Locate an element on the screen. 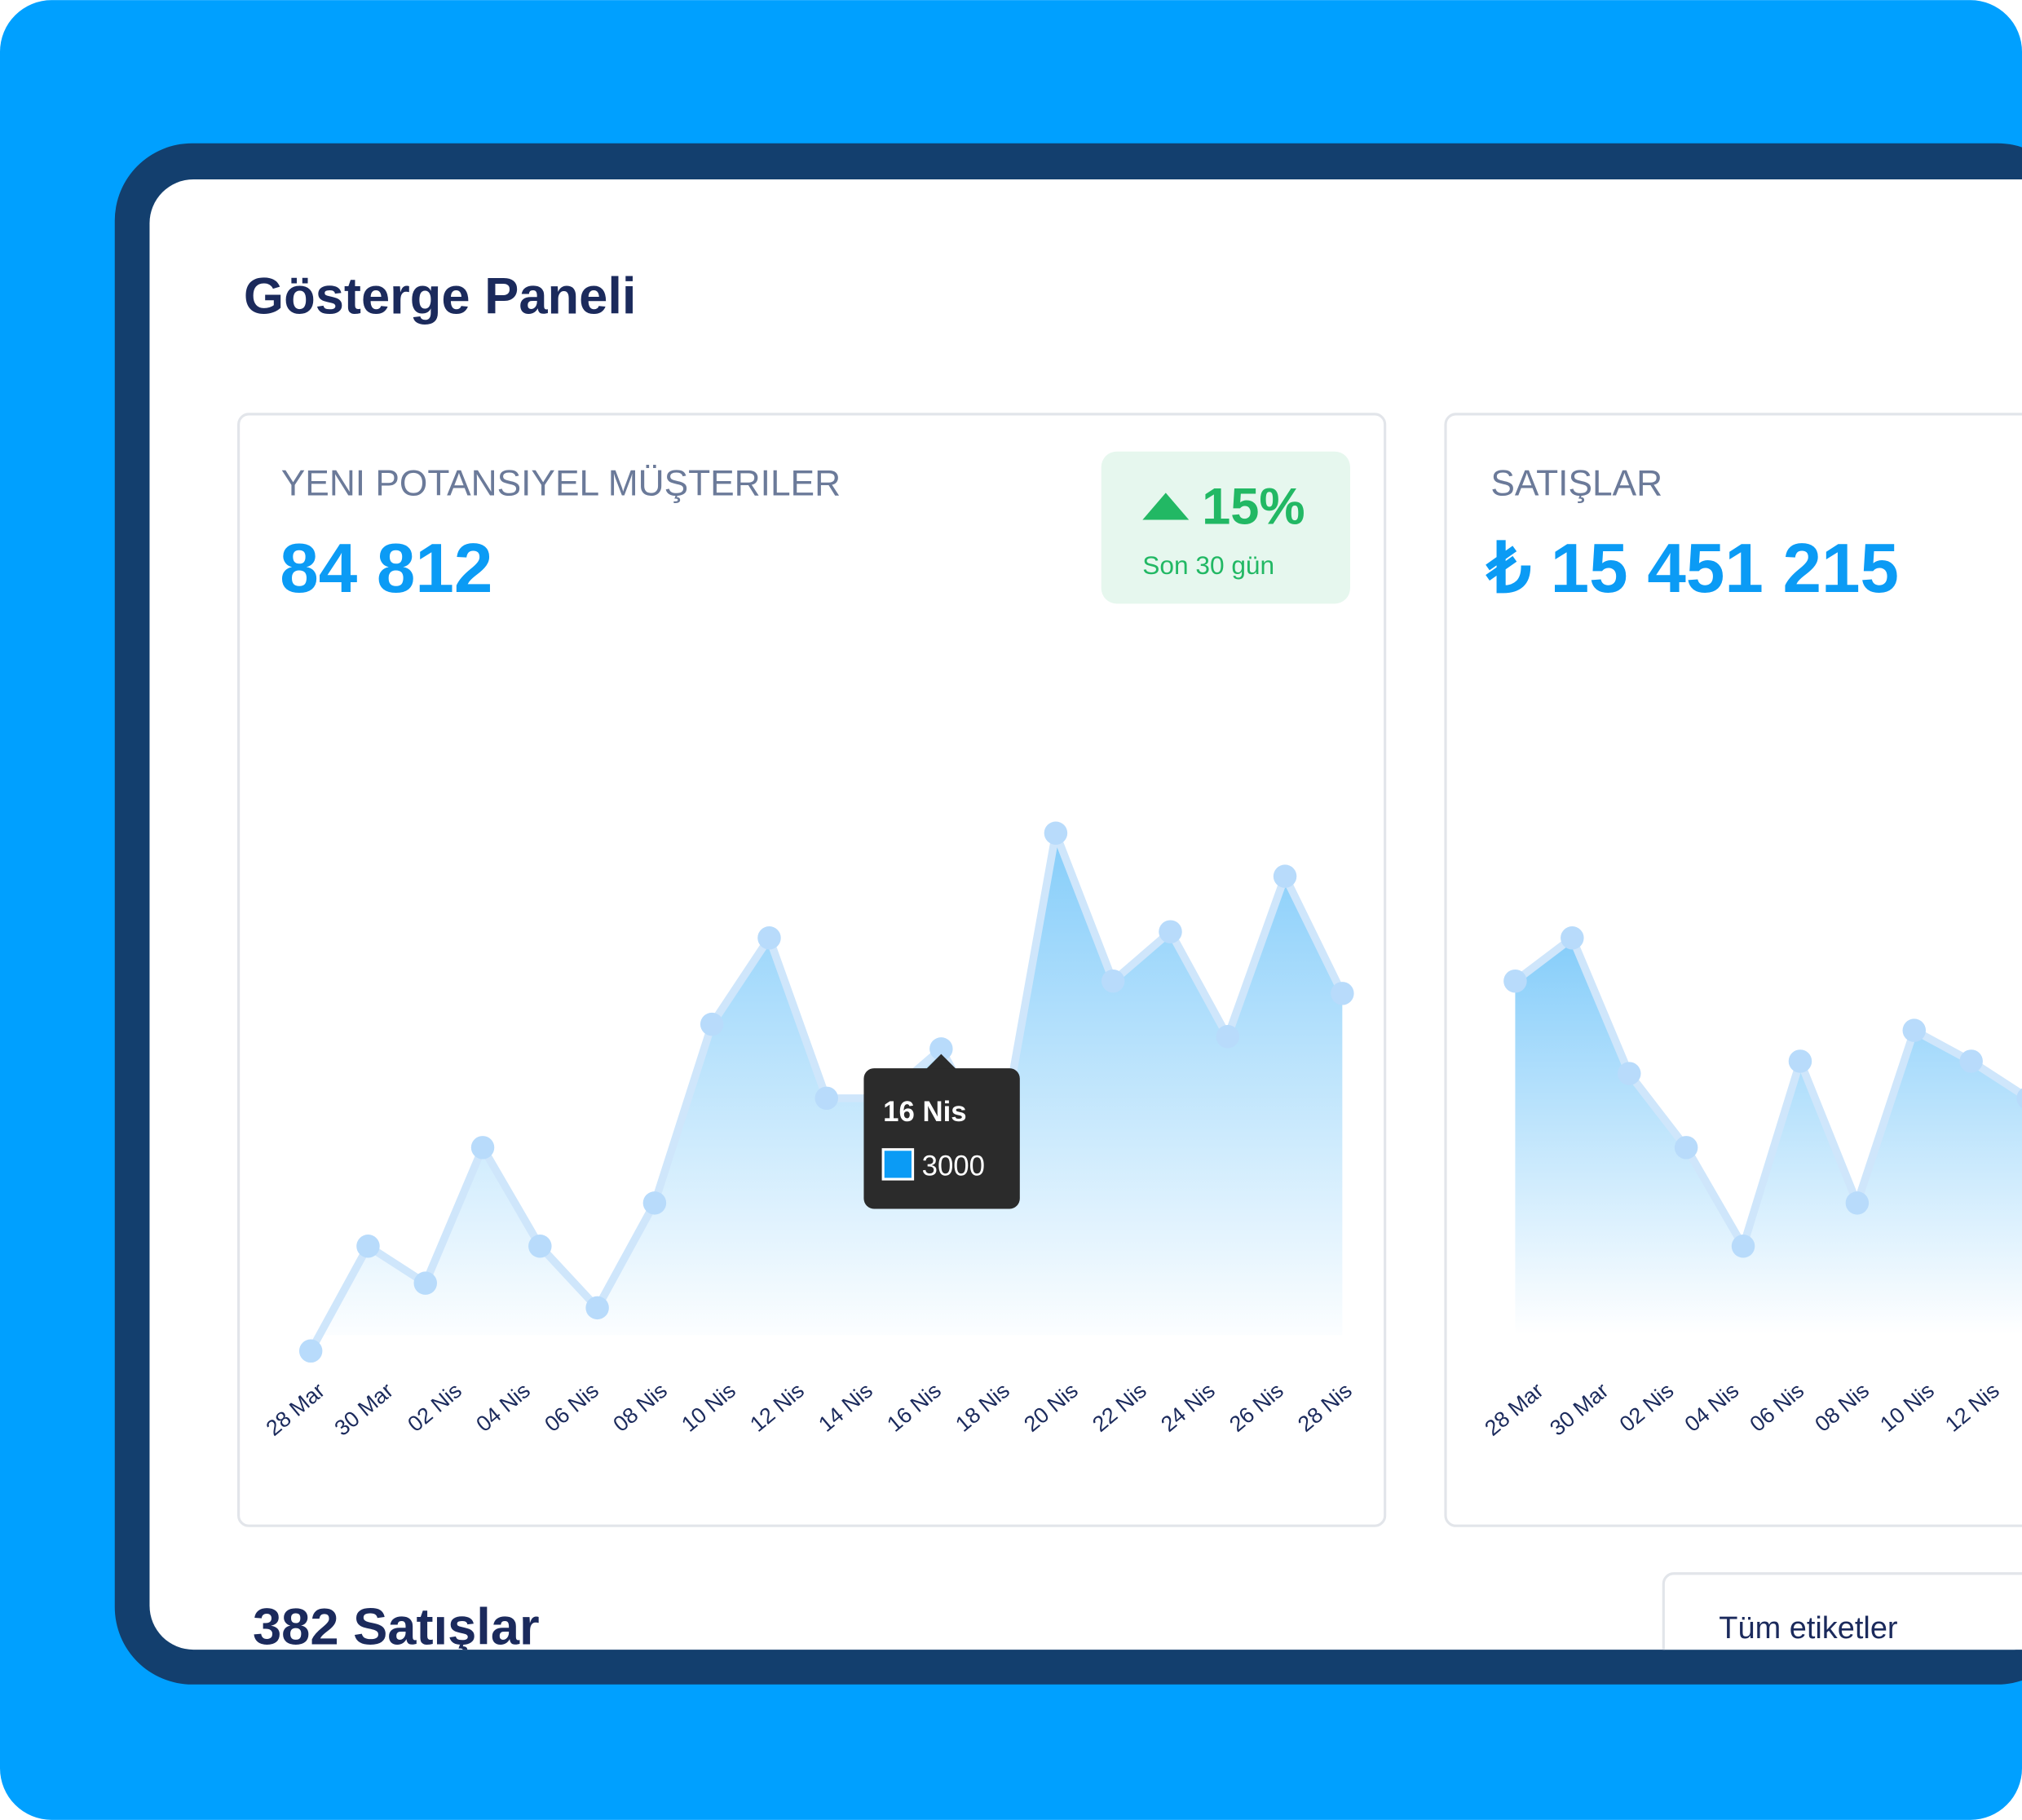 Image resolution: width=2022 pixels, height=1820 pixels. line is located at coordinates (1767, 1092).